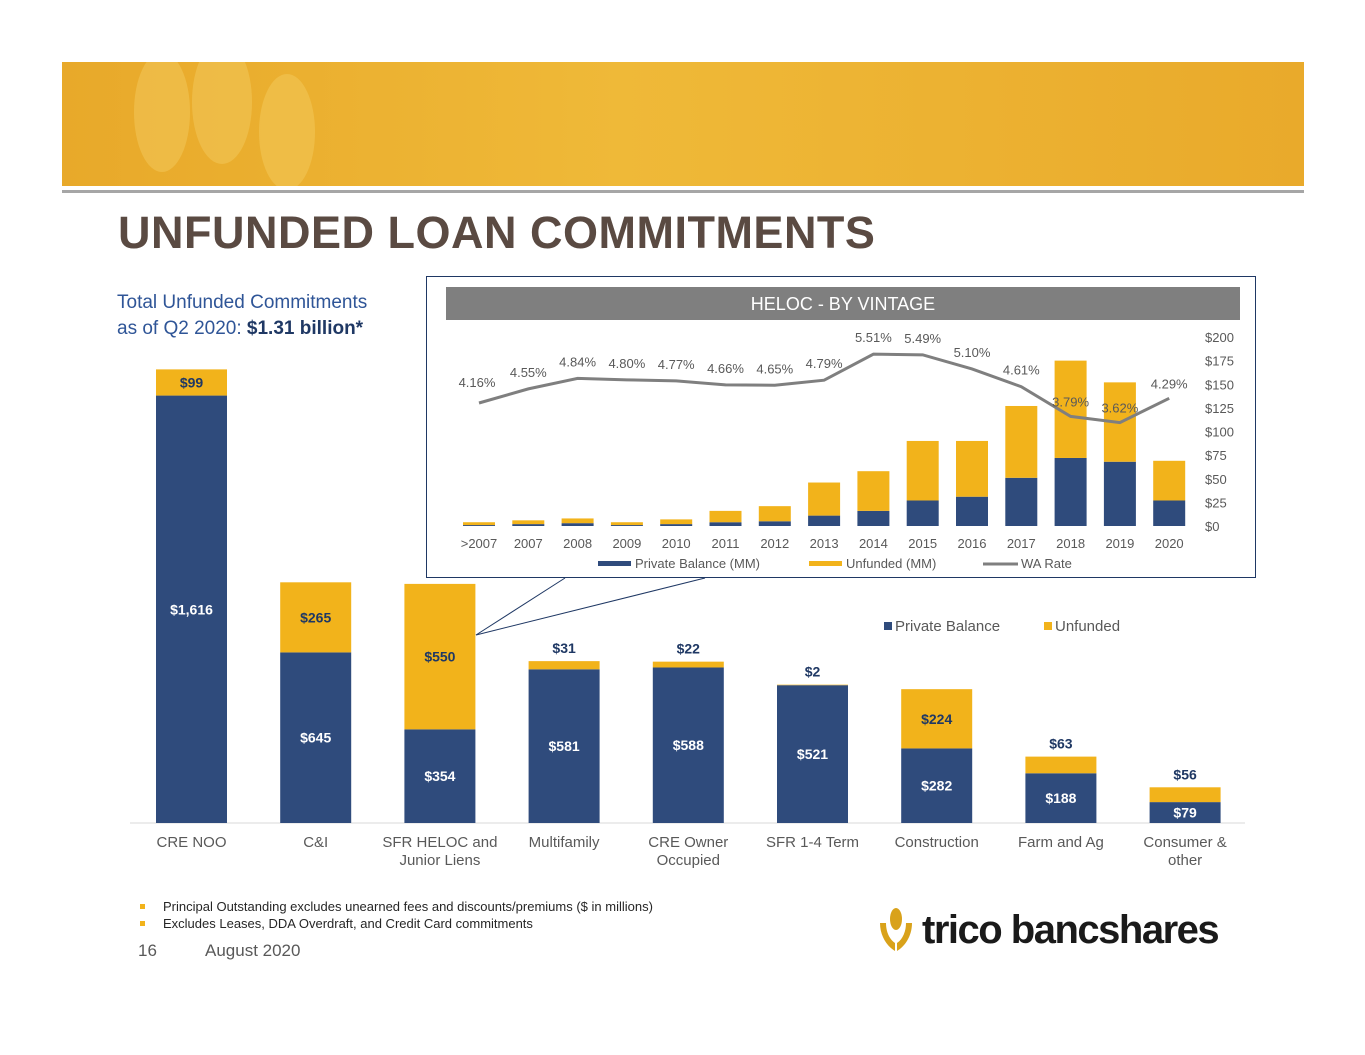 Image resolution: width=1365 pixels, height=1055 pixels. Describe the element at coordinates (253, 950) in the screenshot. I see `page-date: August 2020` at that location.